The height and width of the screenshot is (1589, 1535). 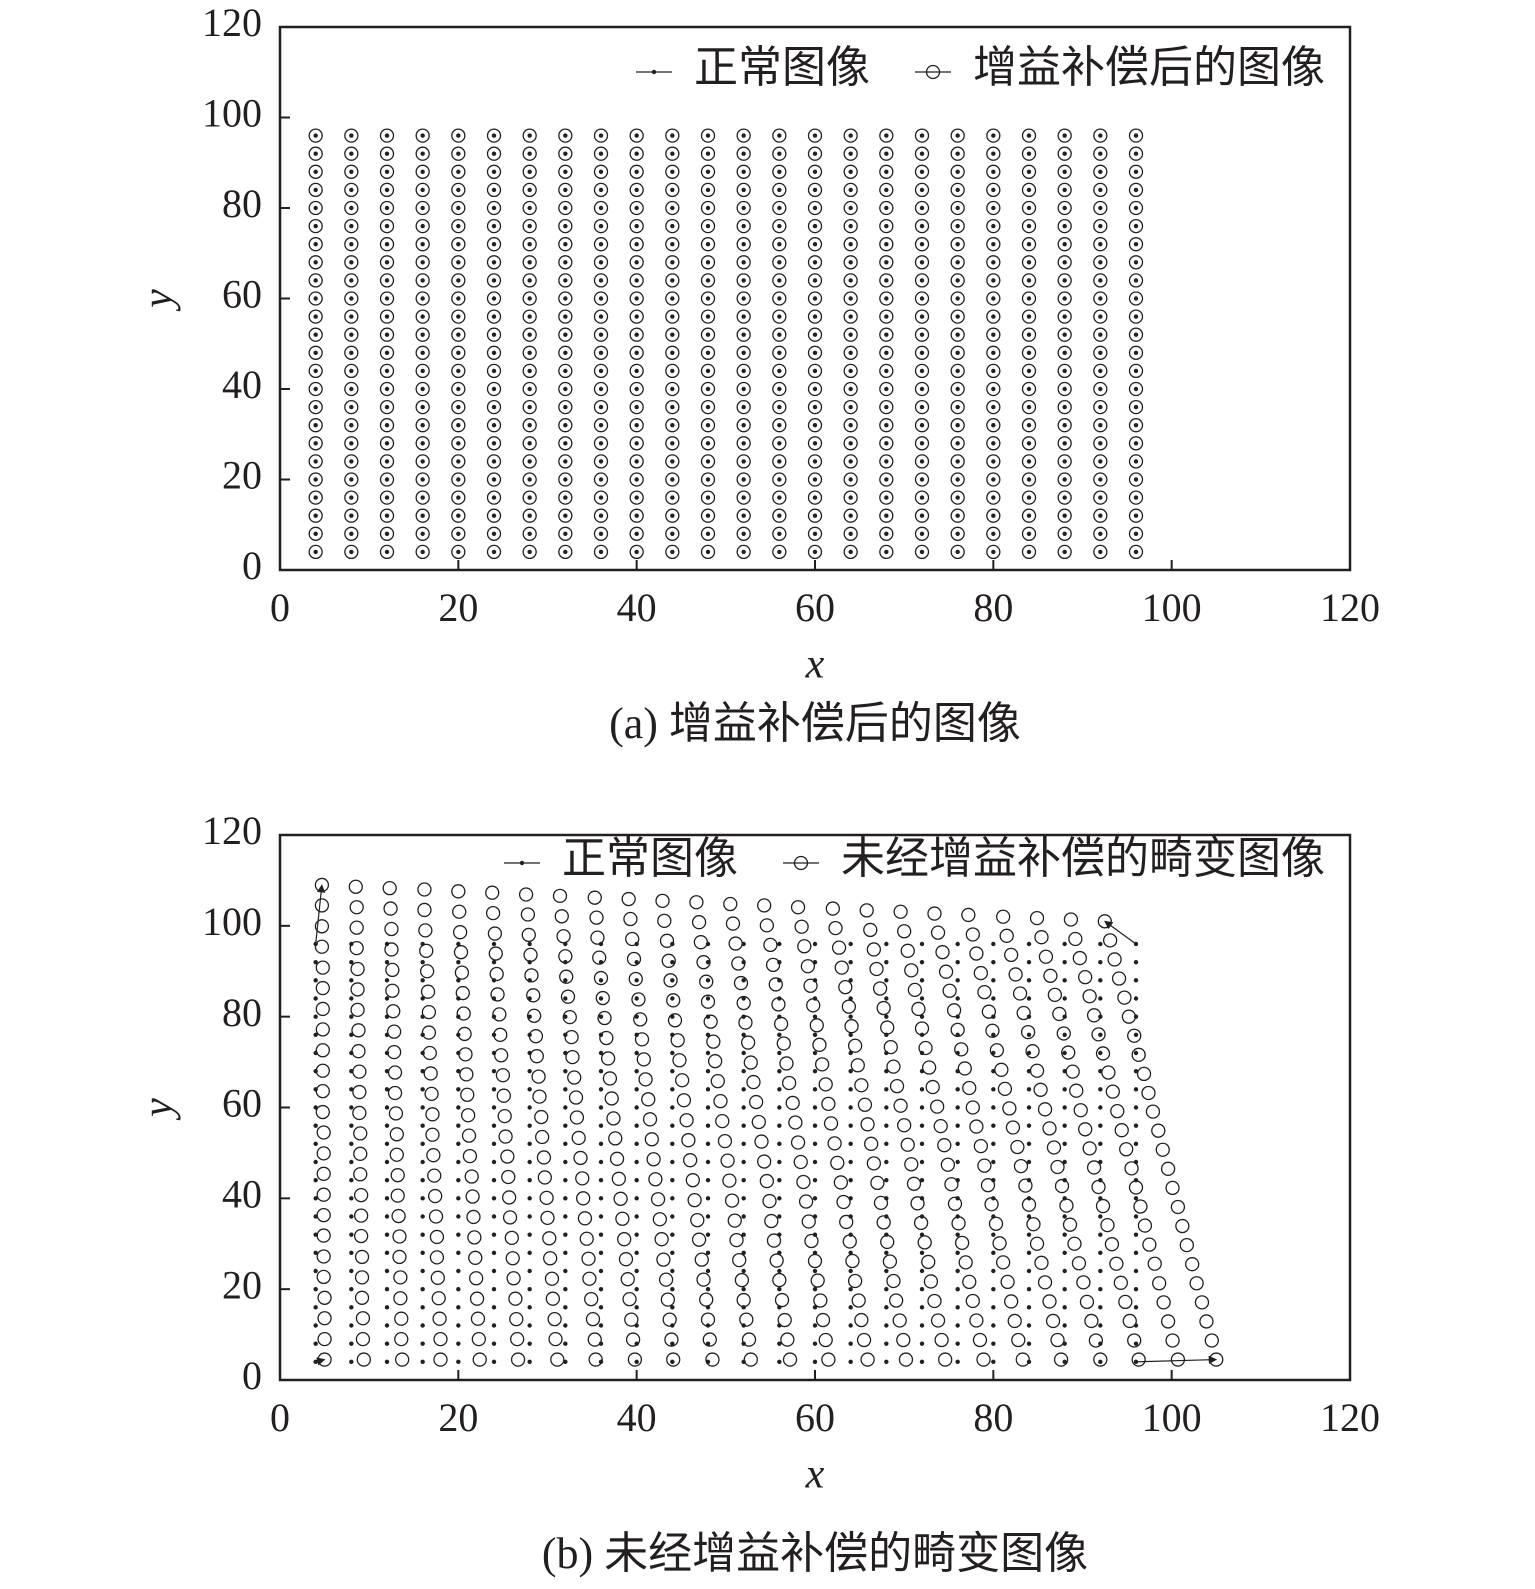 What do you see at coordinates (252, 1375) in the screenshot?
I see `y-tick-label: 0` at bounding box center [252, 1375].